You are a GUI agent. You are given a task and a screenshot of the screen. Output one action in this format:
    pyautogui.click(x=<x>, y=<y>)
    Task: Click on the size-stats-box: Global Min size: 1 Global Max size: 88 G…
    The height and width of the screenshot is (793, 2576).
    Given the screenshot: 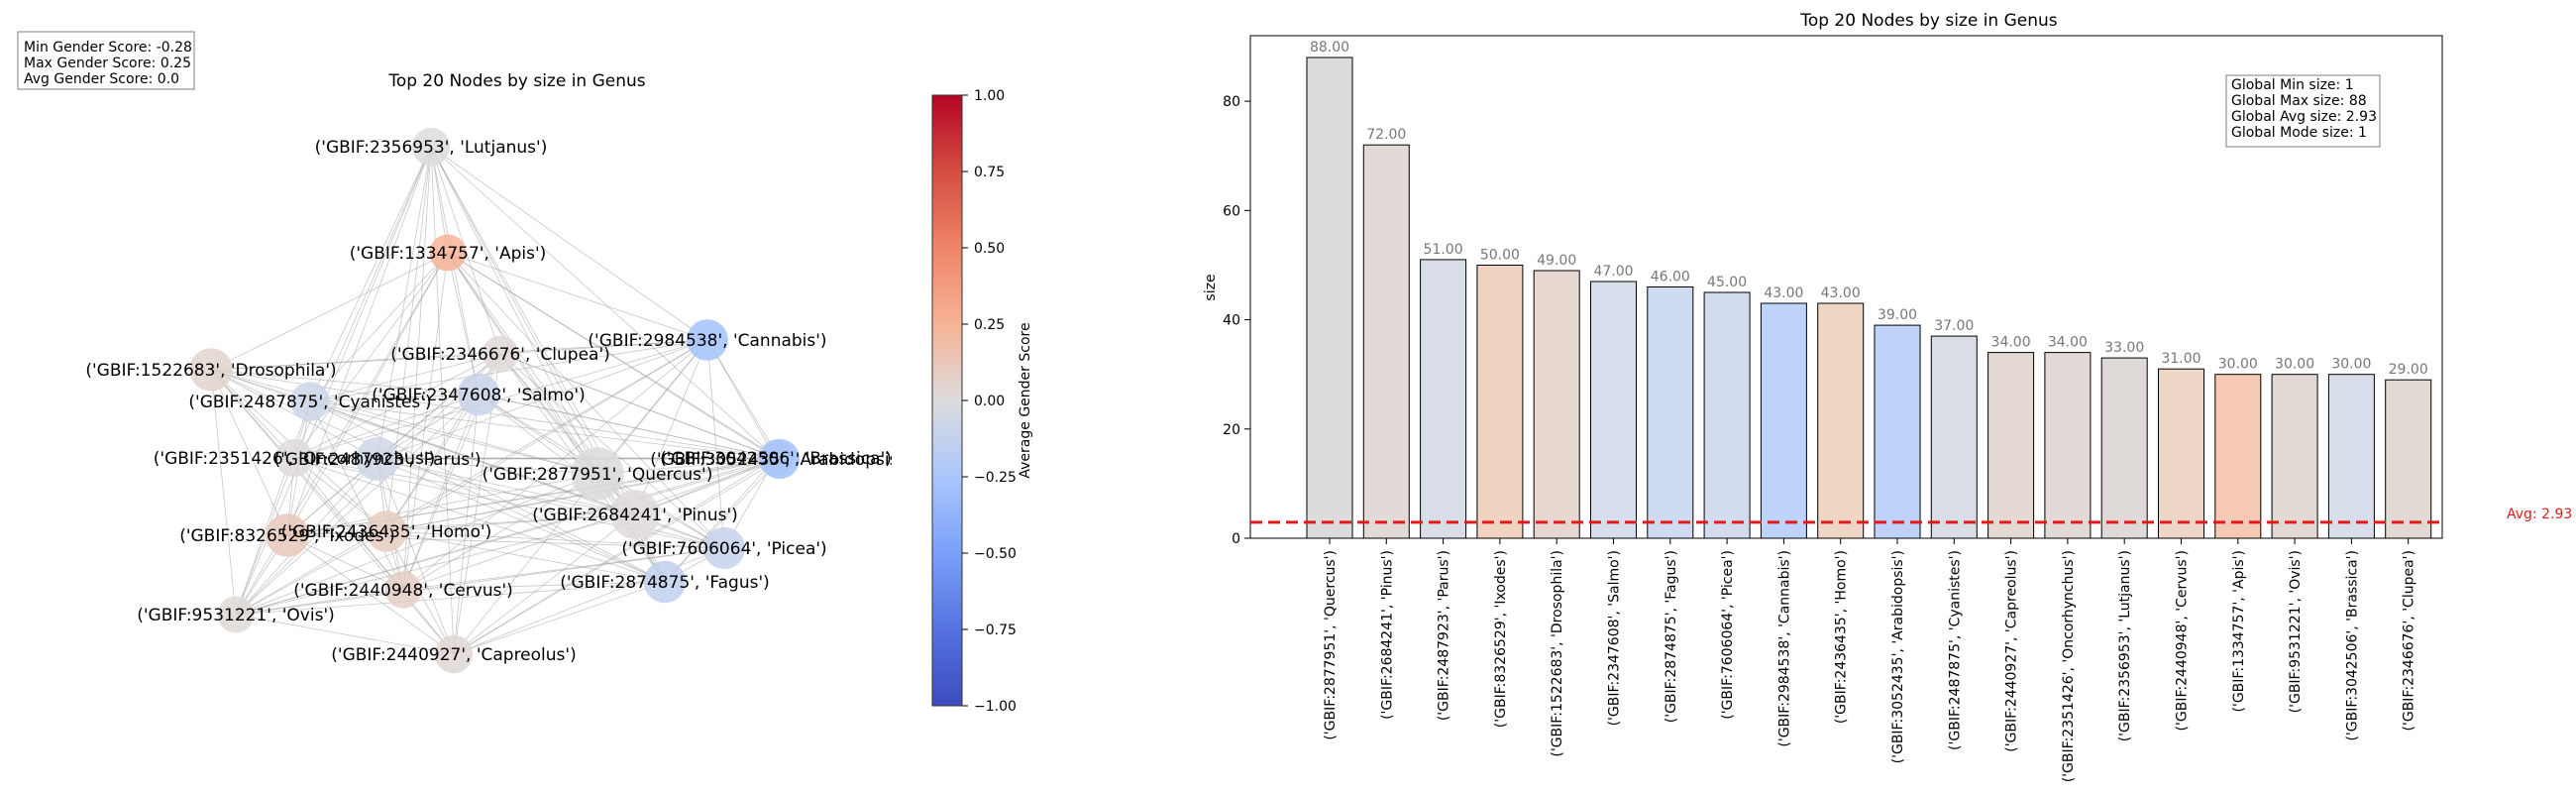 What is the action you would take?
    pyautogui.click(x=2303, y=111)
    